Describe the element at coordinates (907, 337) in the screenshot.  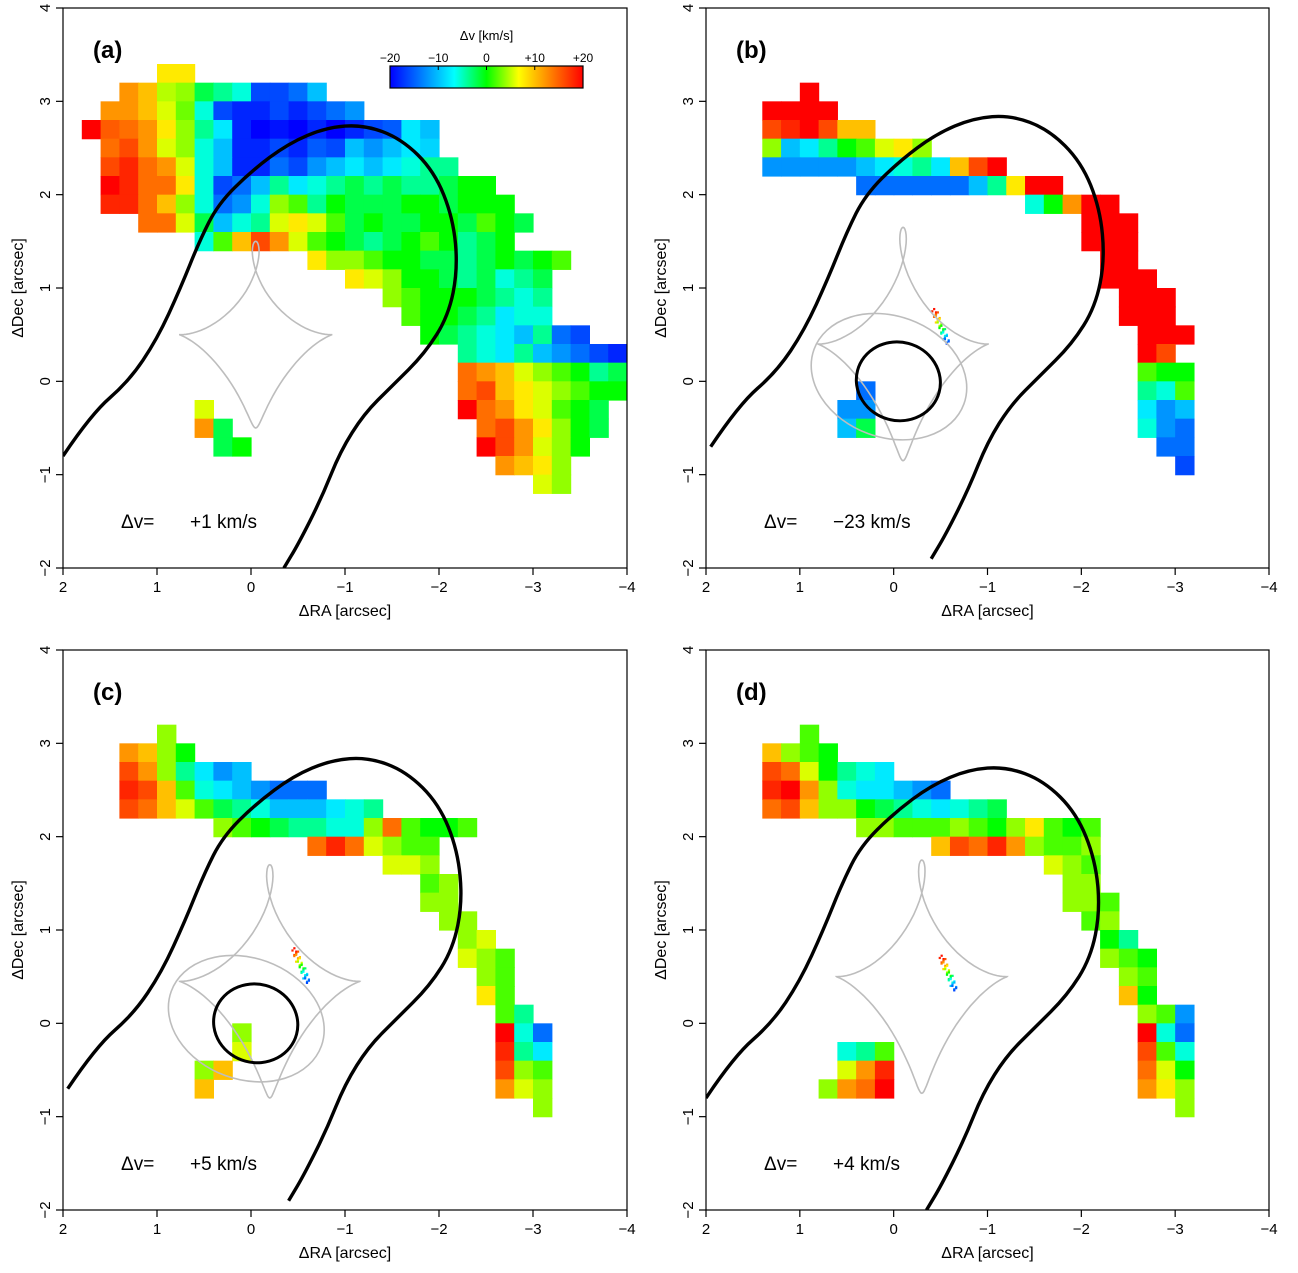
I see `critical-curve` at that location.